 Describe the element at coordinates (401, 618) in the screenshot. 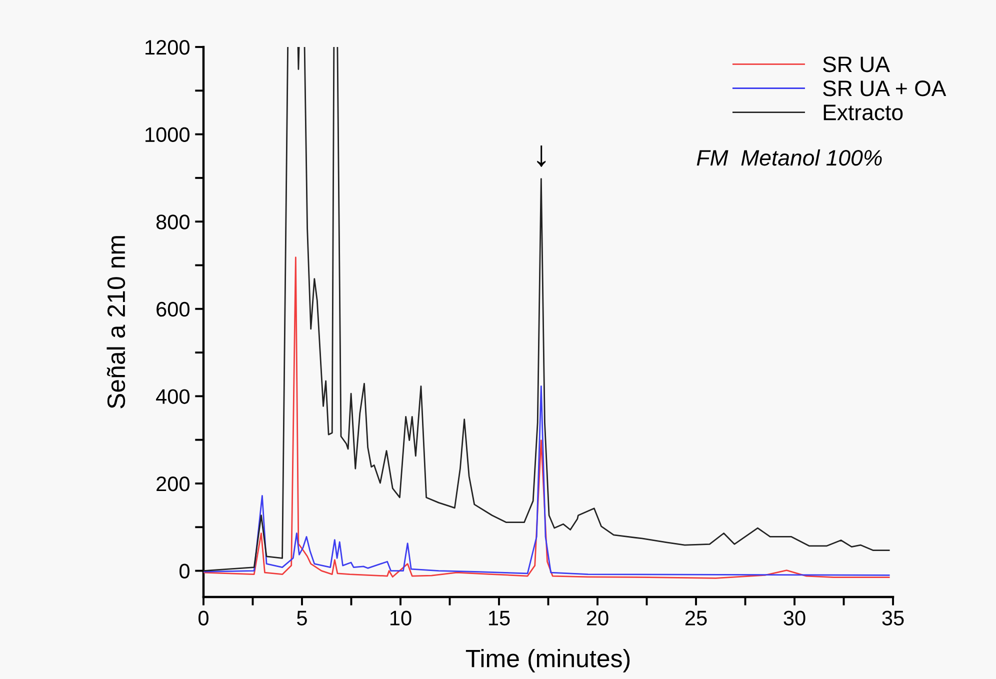

I see `x-tick-label: 10` at that location.